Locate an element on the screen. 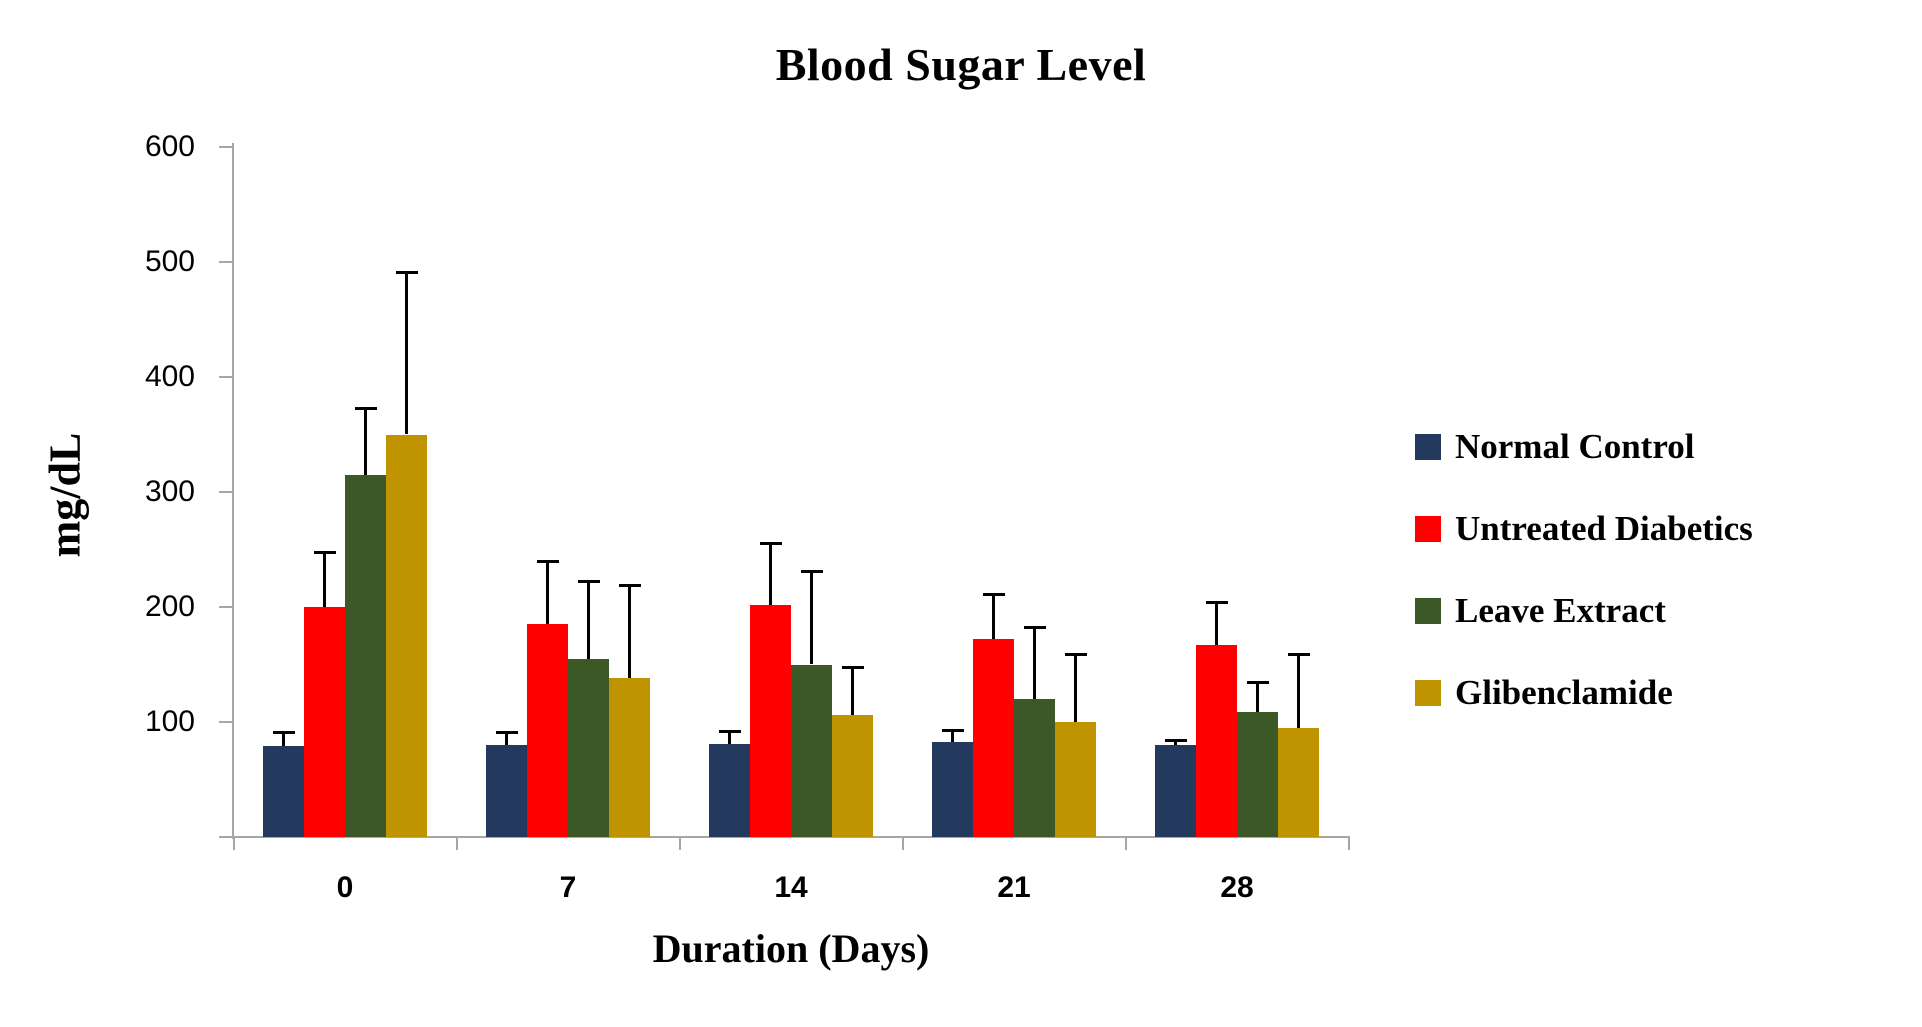 The height and width of the screenshot is (1027, 1922). legend-swatch-untreated-diabetics-icon is located at coordinates (1428, 529).